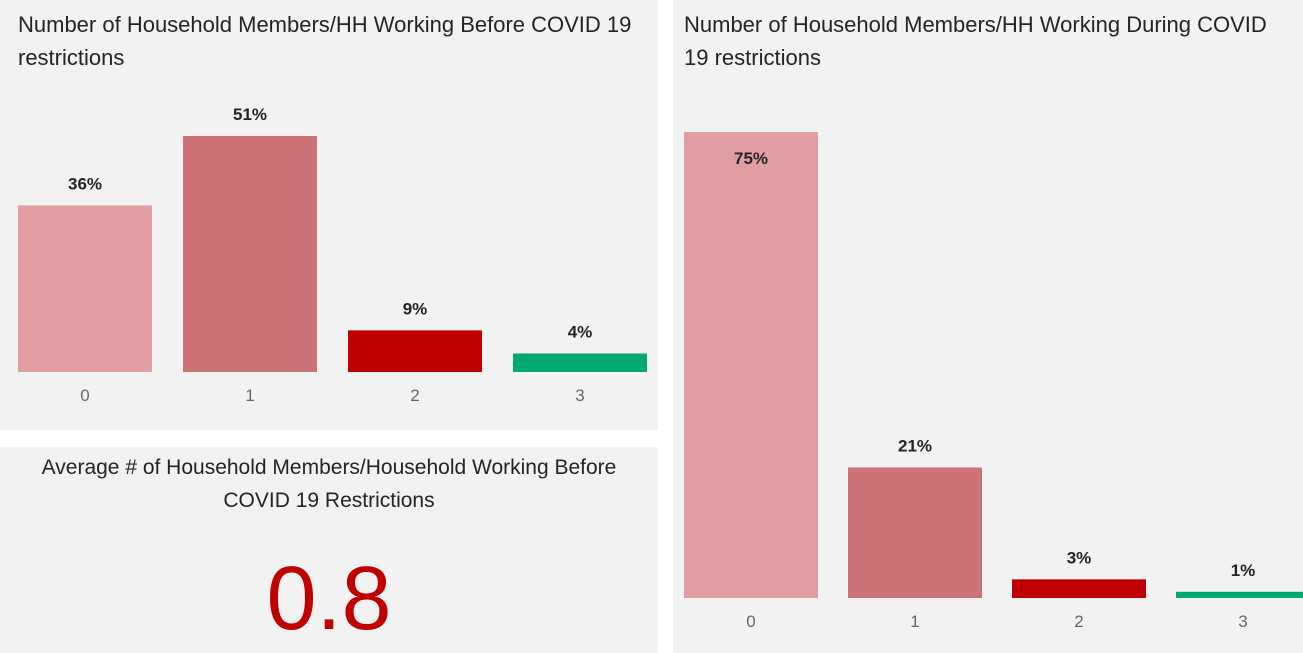  I want to click on data-label: 1%, so click(1243, 570).